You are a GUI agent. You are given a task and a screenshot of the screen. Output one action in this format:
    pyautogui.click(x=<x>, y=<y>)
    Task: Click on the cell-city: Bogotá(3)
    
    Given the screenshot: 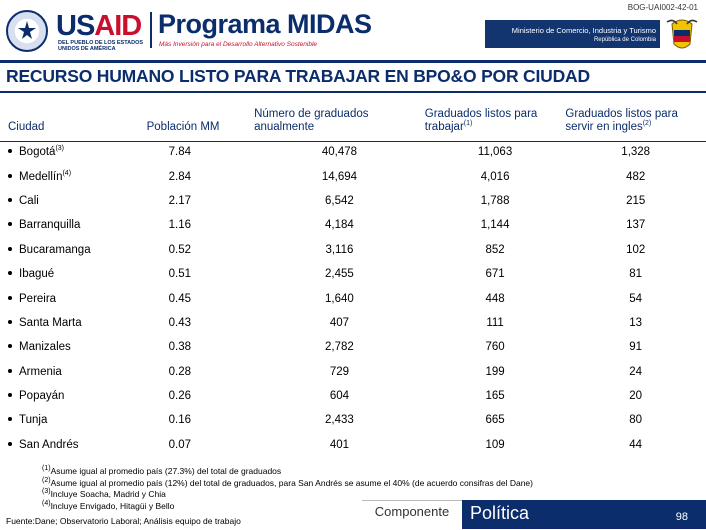 What is the action you would take?
    pyautogui.click(x=73, y=152)
    